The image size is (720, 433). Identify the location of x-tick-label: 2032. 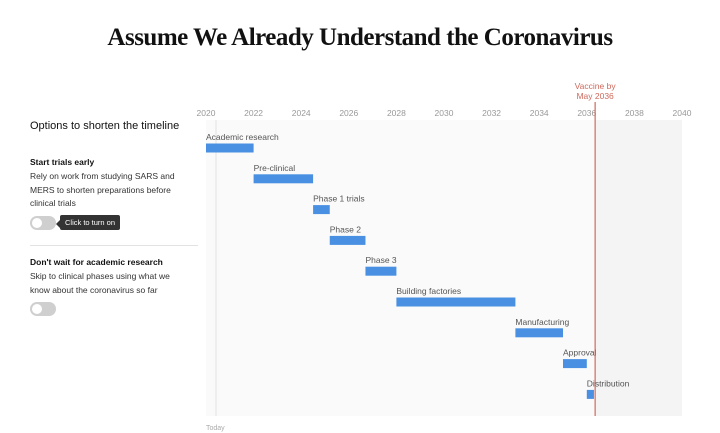
(491, 113).